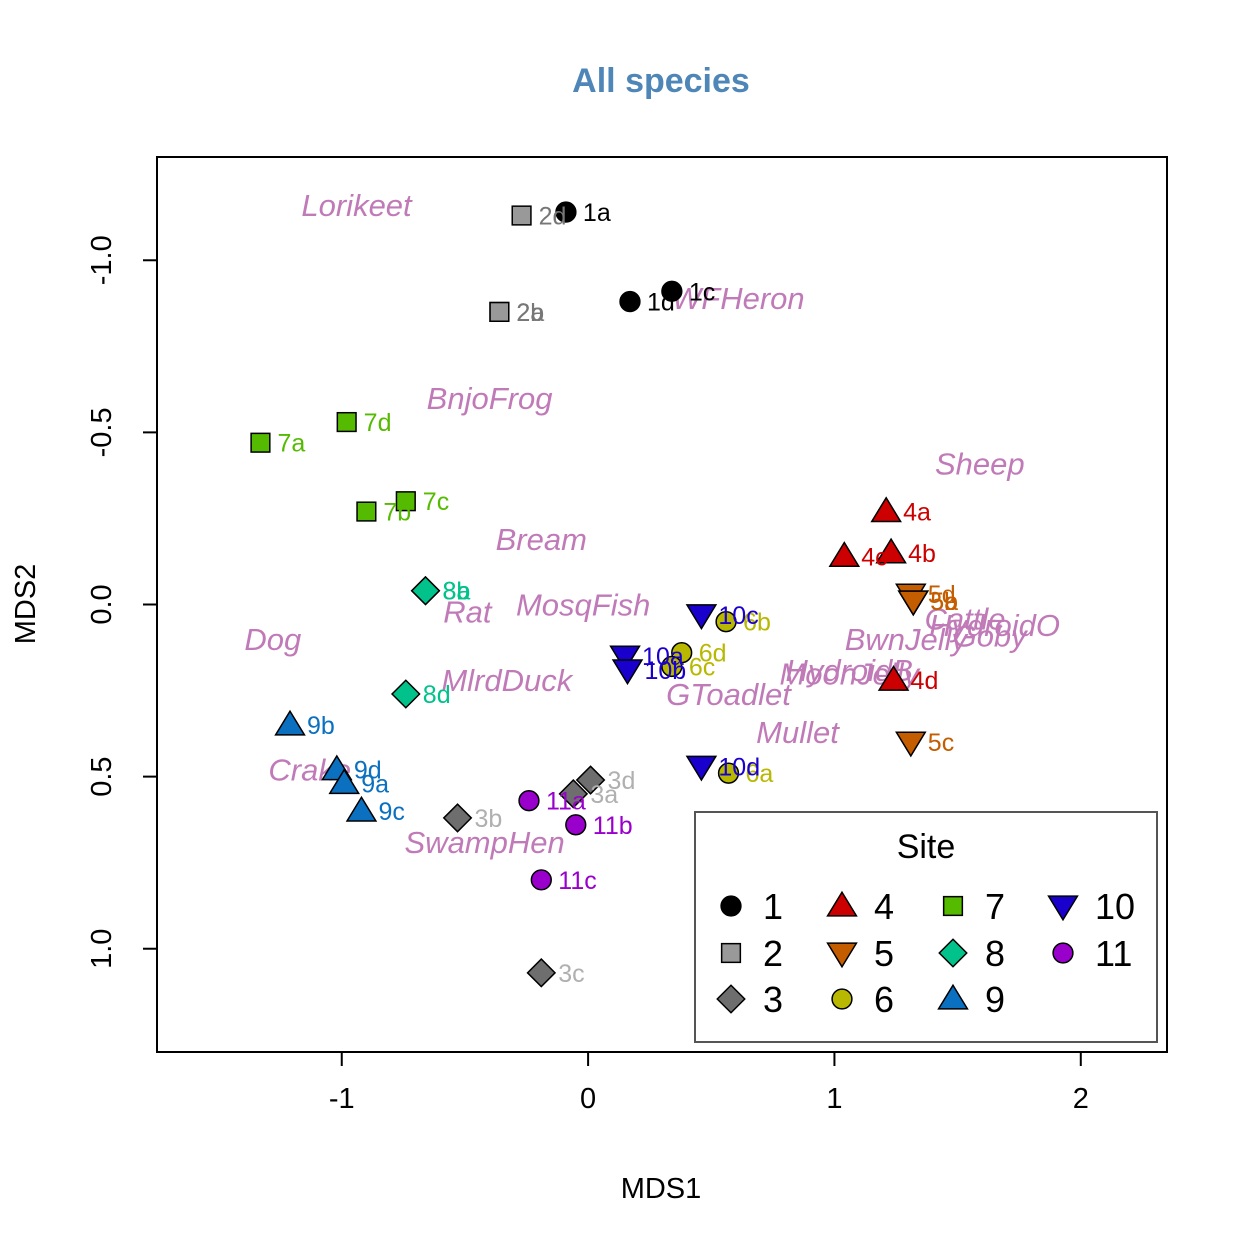  I want to click on y-axis: -1.0 -0.5 0.0 0.5 1.0, so click(122, 602).